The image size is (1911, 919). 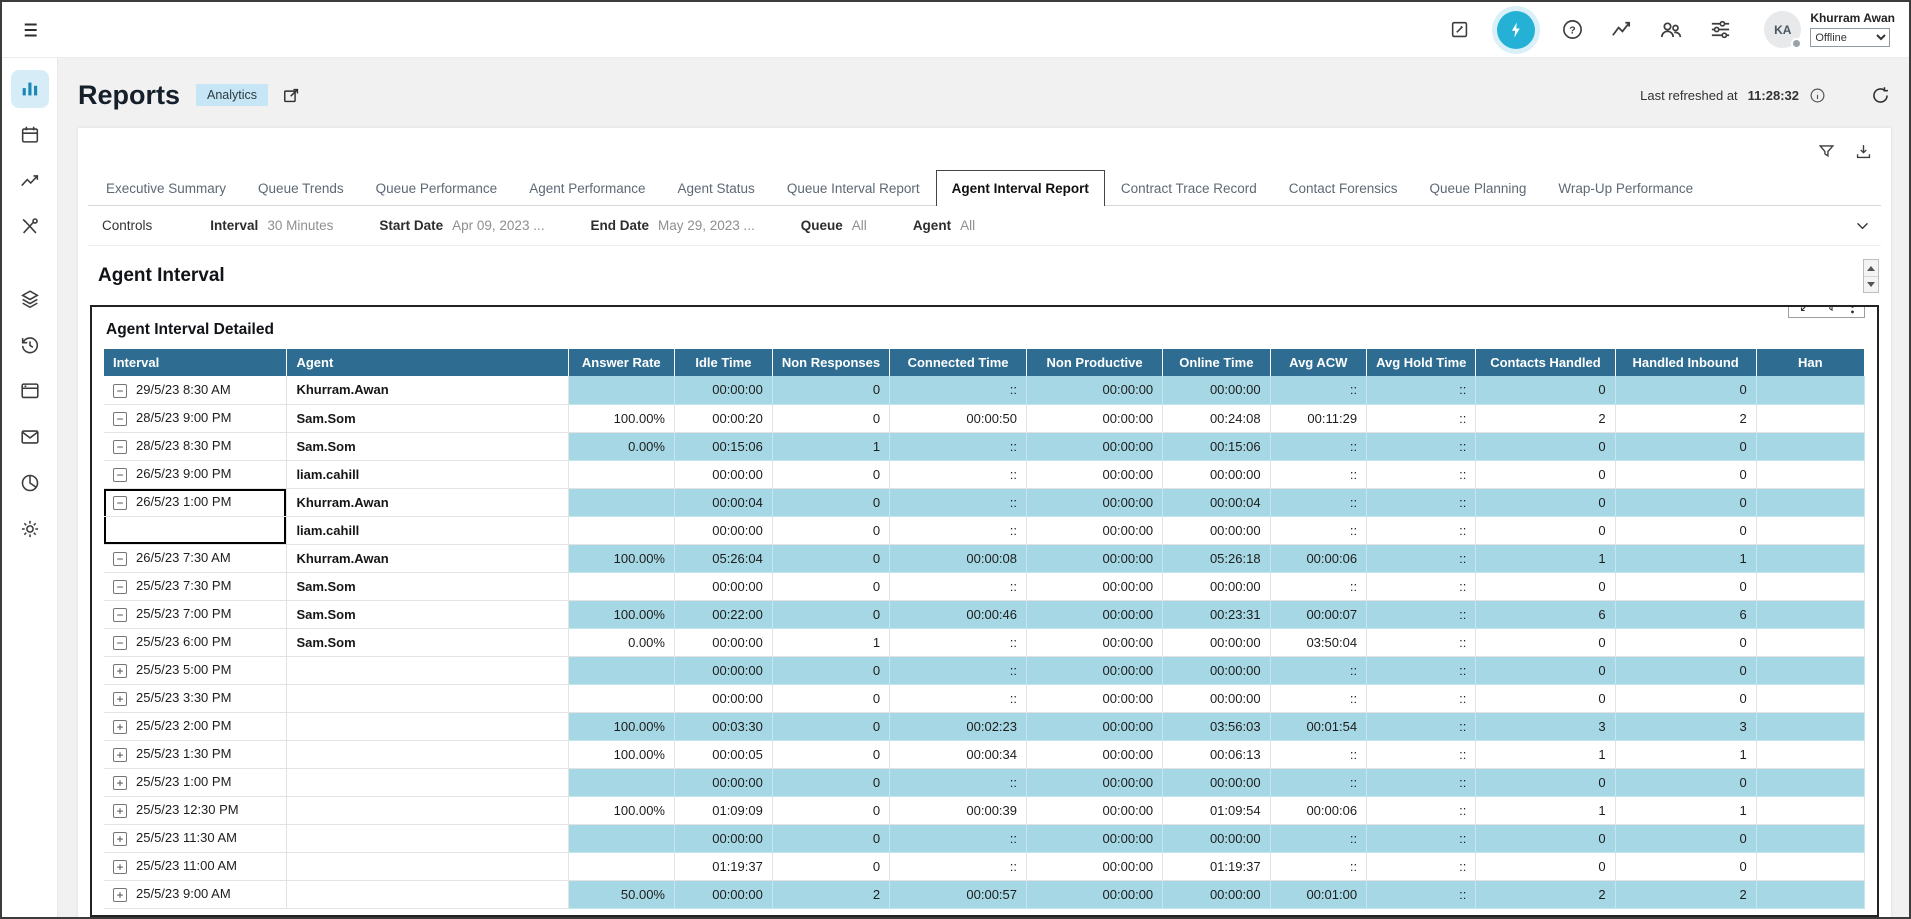 What do you see at coordinates (723, 446) in the screenshot?
I see `metric-cell: 00:15:06` at bounding box center [723, 446].